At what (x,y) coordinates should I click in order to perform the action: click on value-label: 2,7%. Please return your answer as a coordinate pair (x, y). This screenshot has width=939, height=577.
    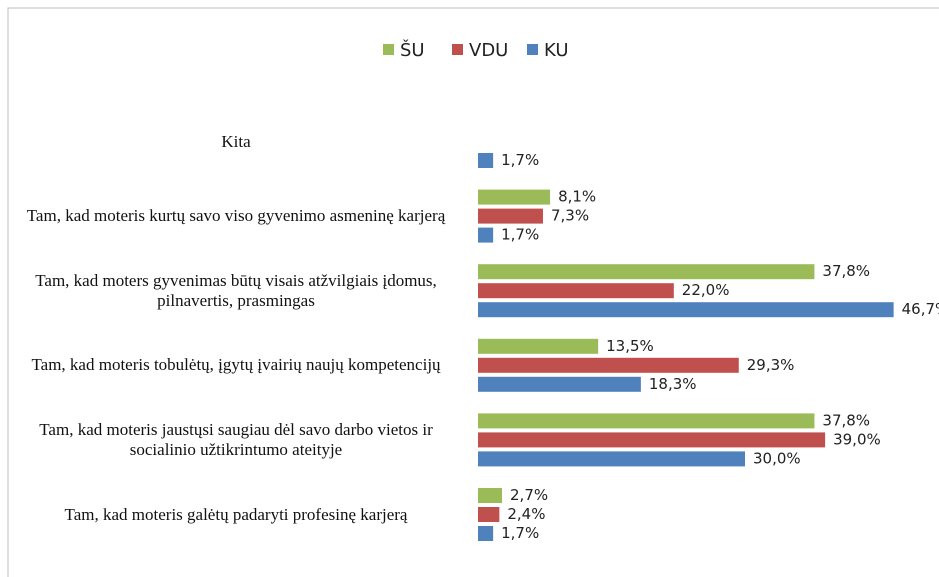
    Looking at the image, I should click on (529, 495).